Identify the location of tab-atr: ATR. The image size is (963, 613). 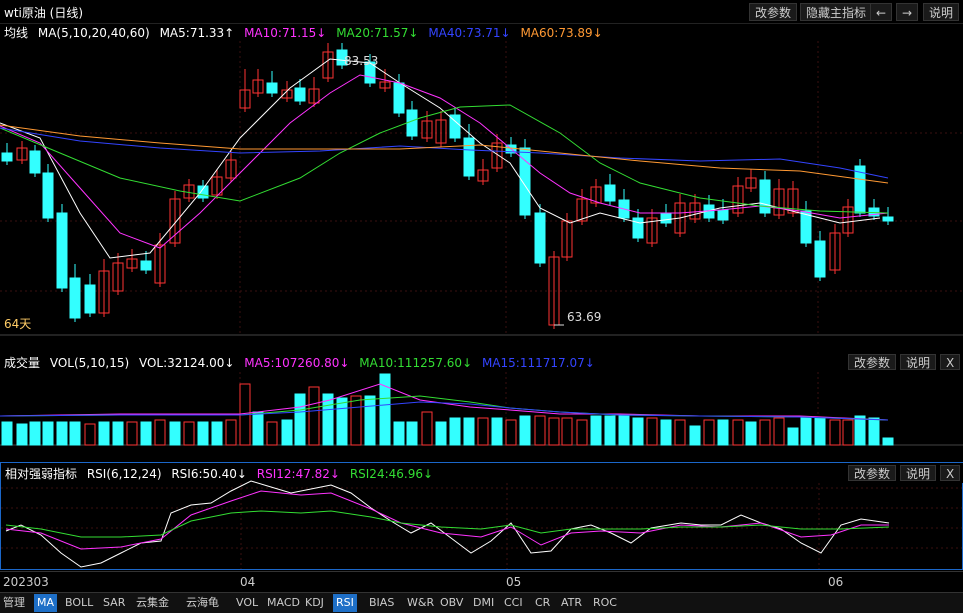
(572, 602).